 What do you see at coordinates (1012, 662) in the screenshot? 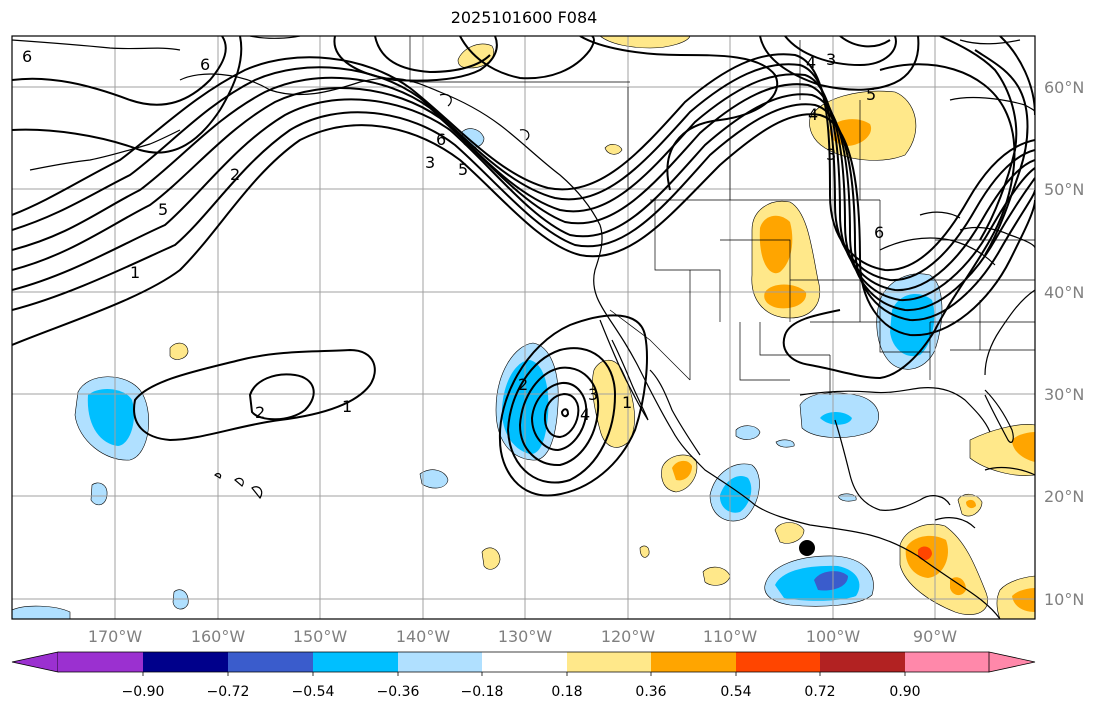
I see `colorbar-extend-high` at bounding box center [1012, 662].